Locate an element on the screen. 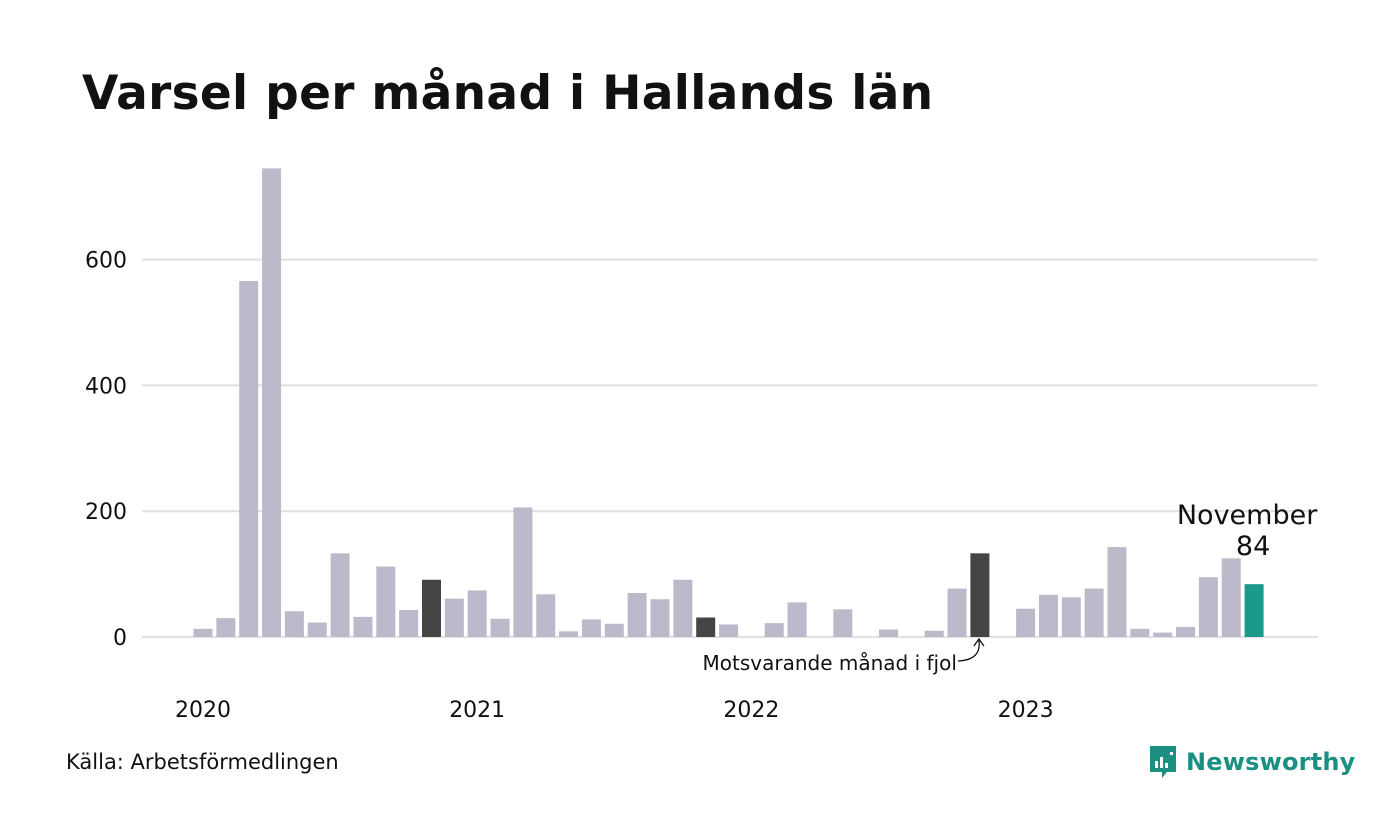 The image size is (1400, 840). newsworthy-logo-icon is located at coordinates (1163, 762).